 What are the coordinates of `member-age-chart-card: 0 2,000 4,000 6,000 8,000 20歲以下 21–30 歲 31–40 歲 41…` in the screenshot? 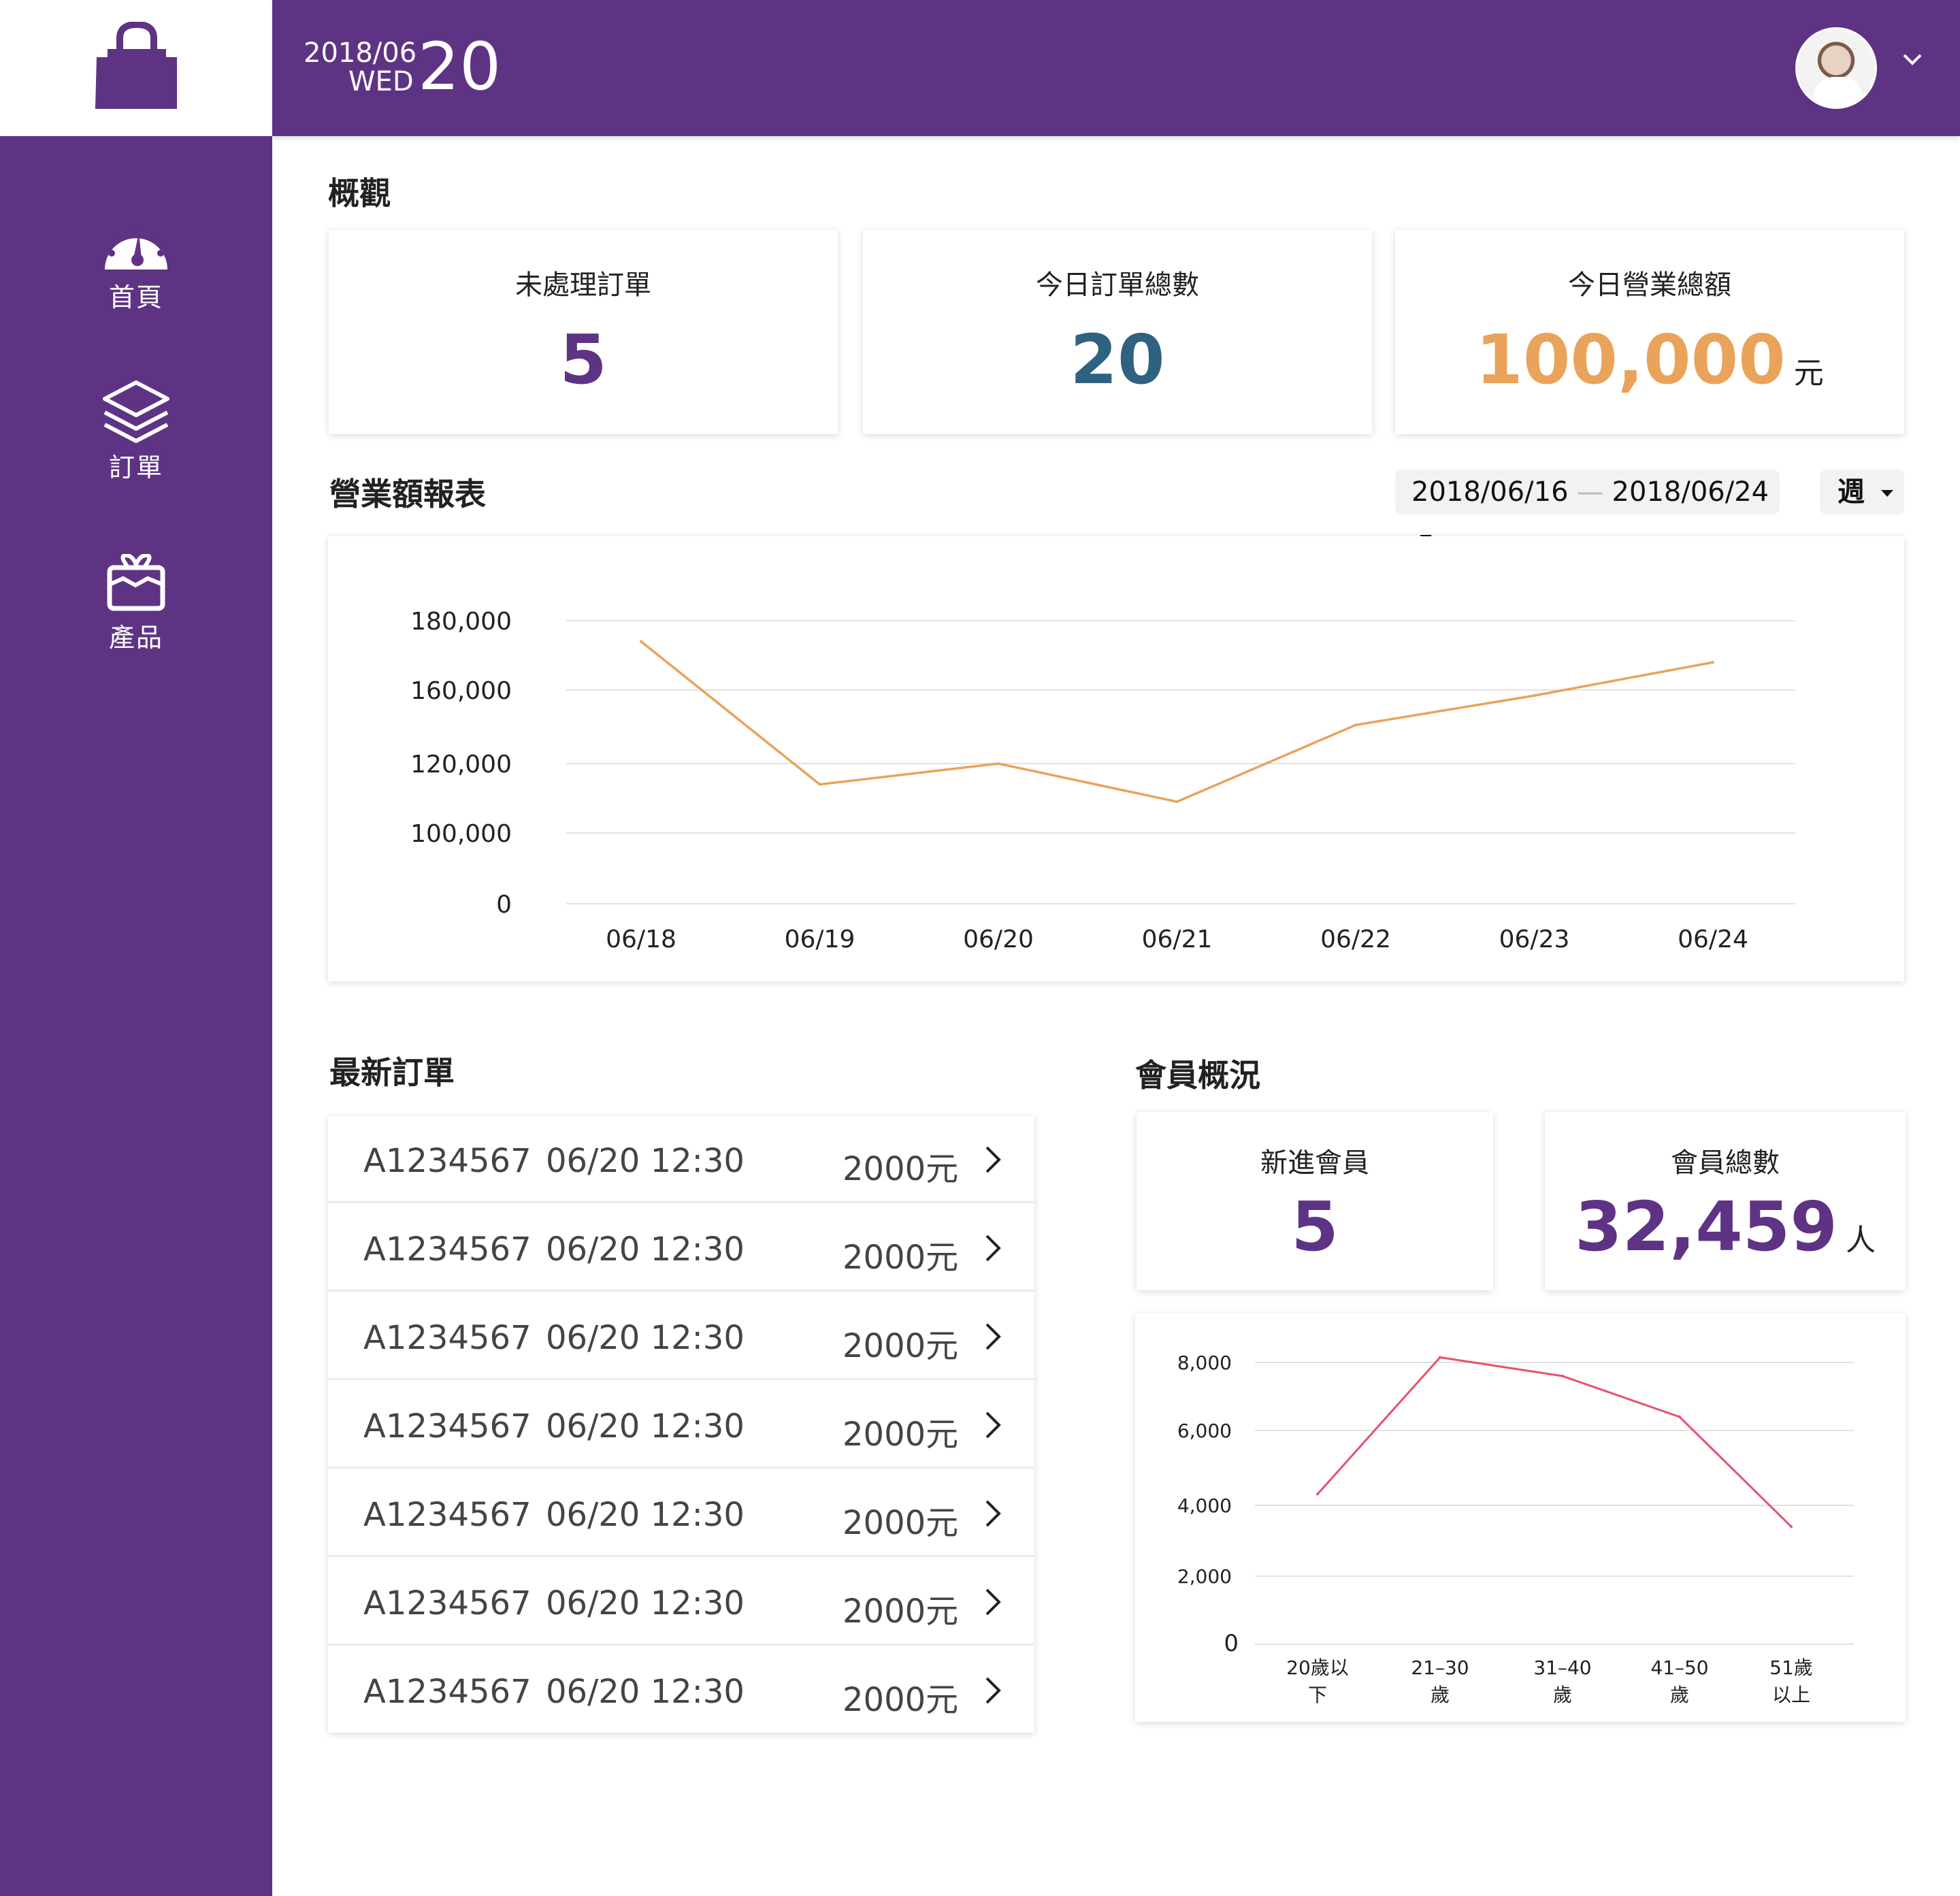 It's located at (1520, 1517).